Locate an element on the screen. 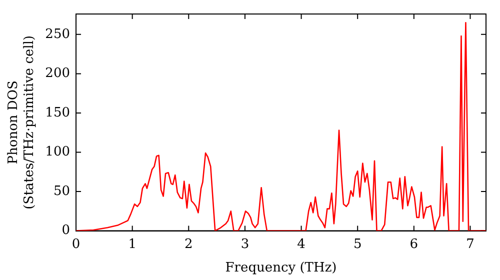 Image resolution: width=500 pixels, height=280 pixels. x-tick-label: 2 is located at coordinates (188, 244).